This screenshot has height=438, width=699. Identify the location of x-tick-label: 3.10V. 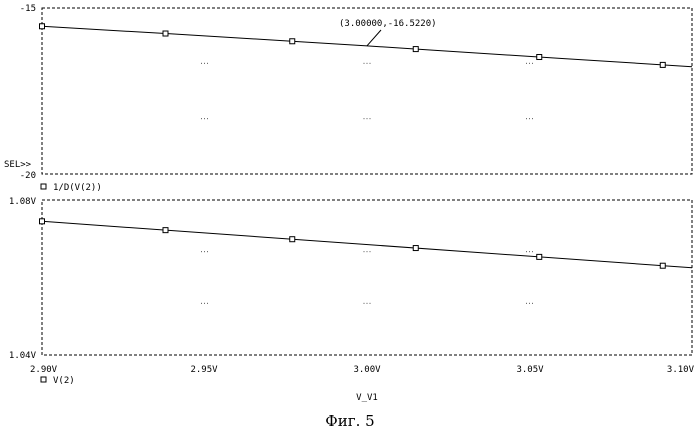
(681, 370).